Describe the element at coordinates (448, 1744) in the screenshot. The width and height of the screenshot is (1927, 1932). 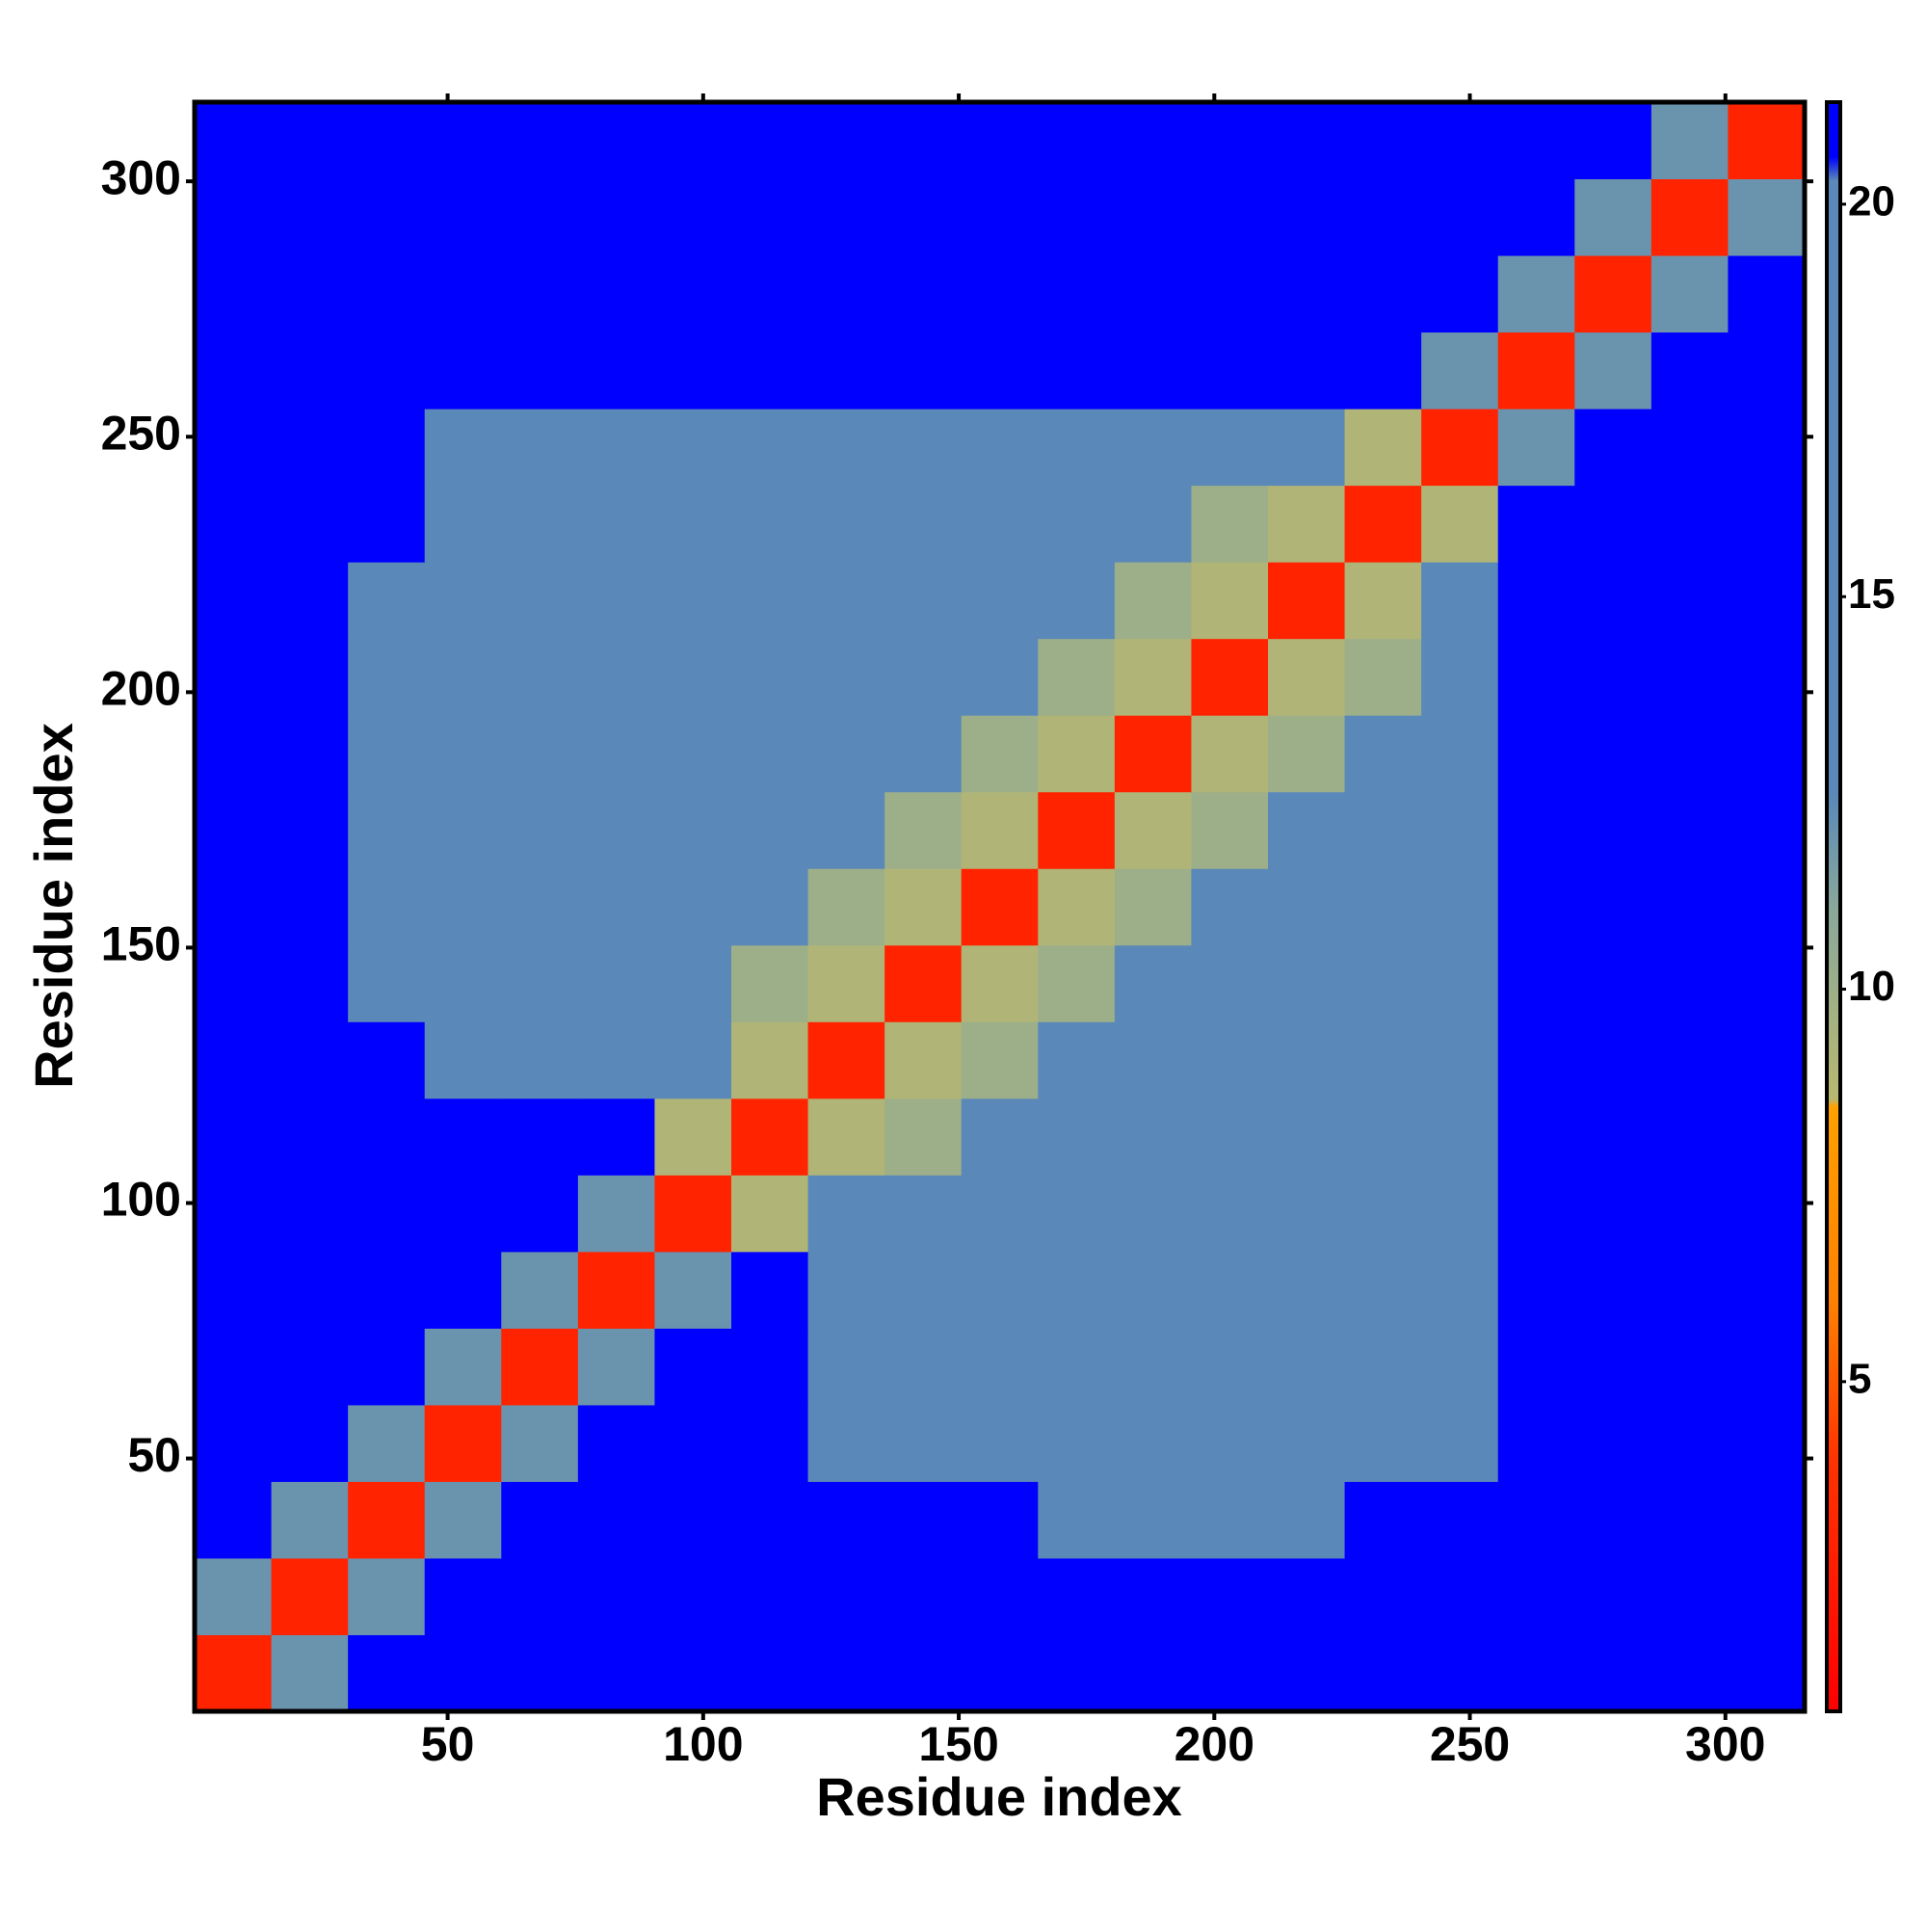
I see `x-tick-label: 50` at that location.